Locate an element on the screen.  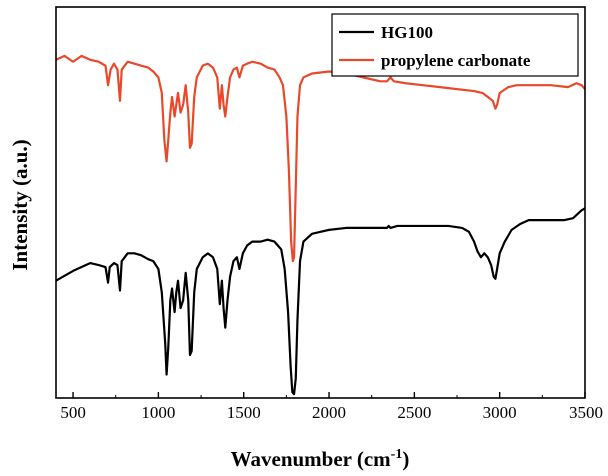
x-tick-label-3500: 3500 is located at coordinates (586, 412).